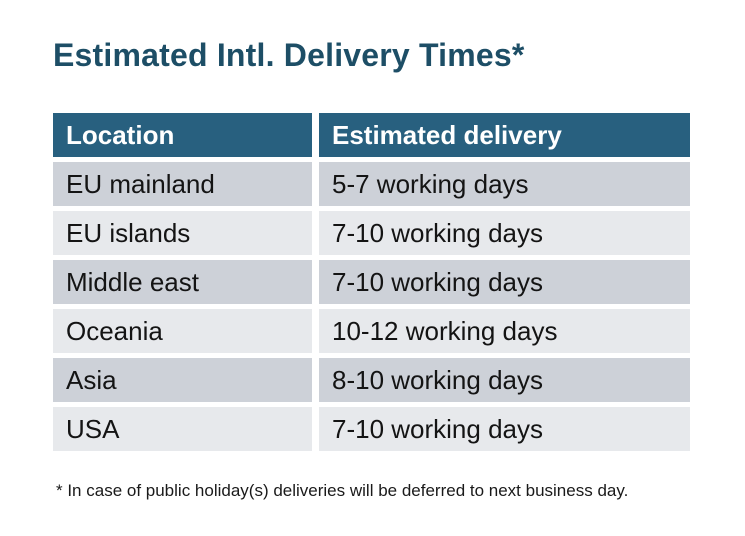  Describe the element at coordinates (504, 331) in the screenshot. I see `delivery-cell: 10-12 working days` at that location.